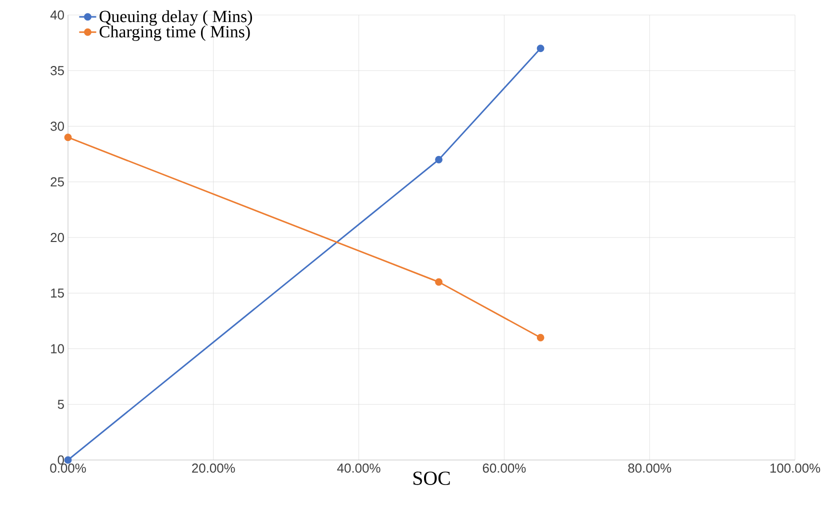 The height and width of the screenshot is (526, 825). I want to click on y-tick-label: 30, so click(57, 126).